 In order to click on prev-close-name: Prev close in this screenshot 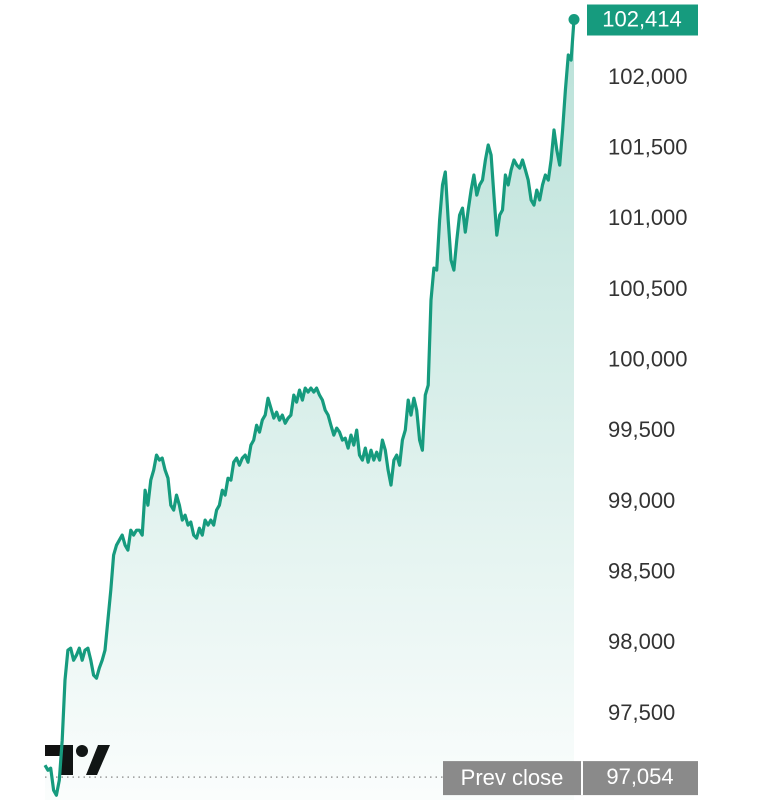, I will do `click(512, 777)`.